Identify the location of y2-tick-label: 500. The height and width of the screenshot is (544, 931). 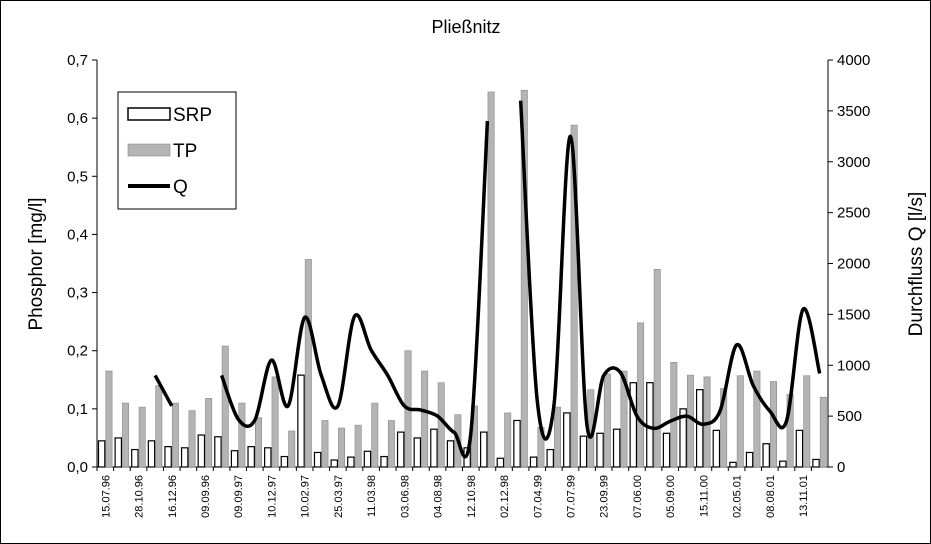
(849, 416).